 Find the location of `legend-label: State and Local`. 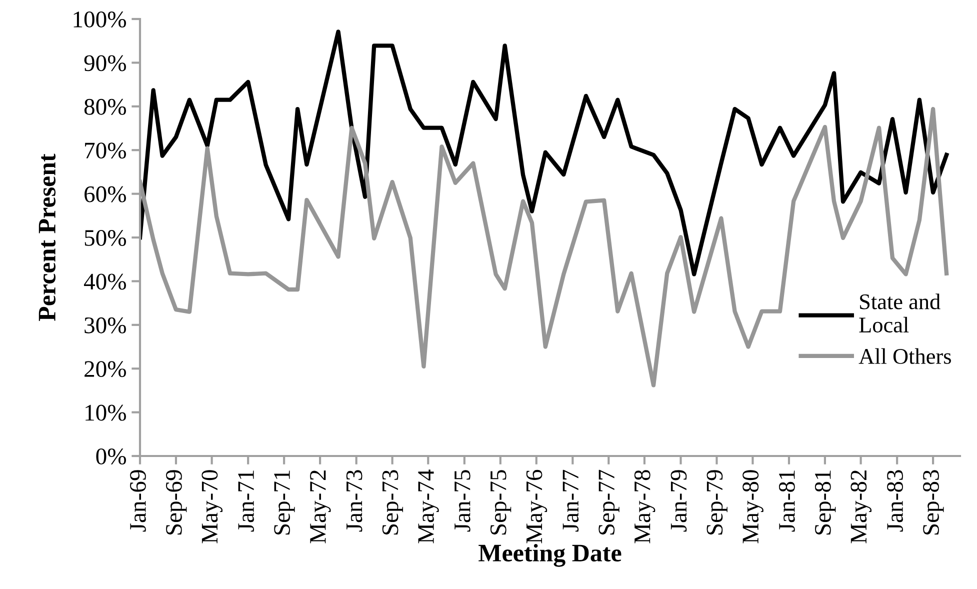

legend-label: State and Local is located at coordinates (899, 313).